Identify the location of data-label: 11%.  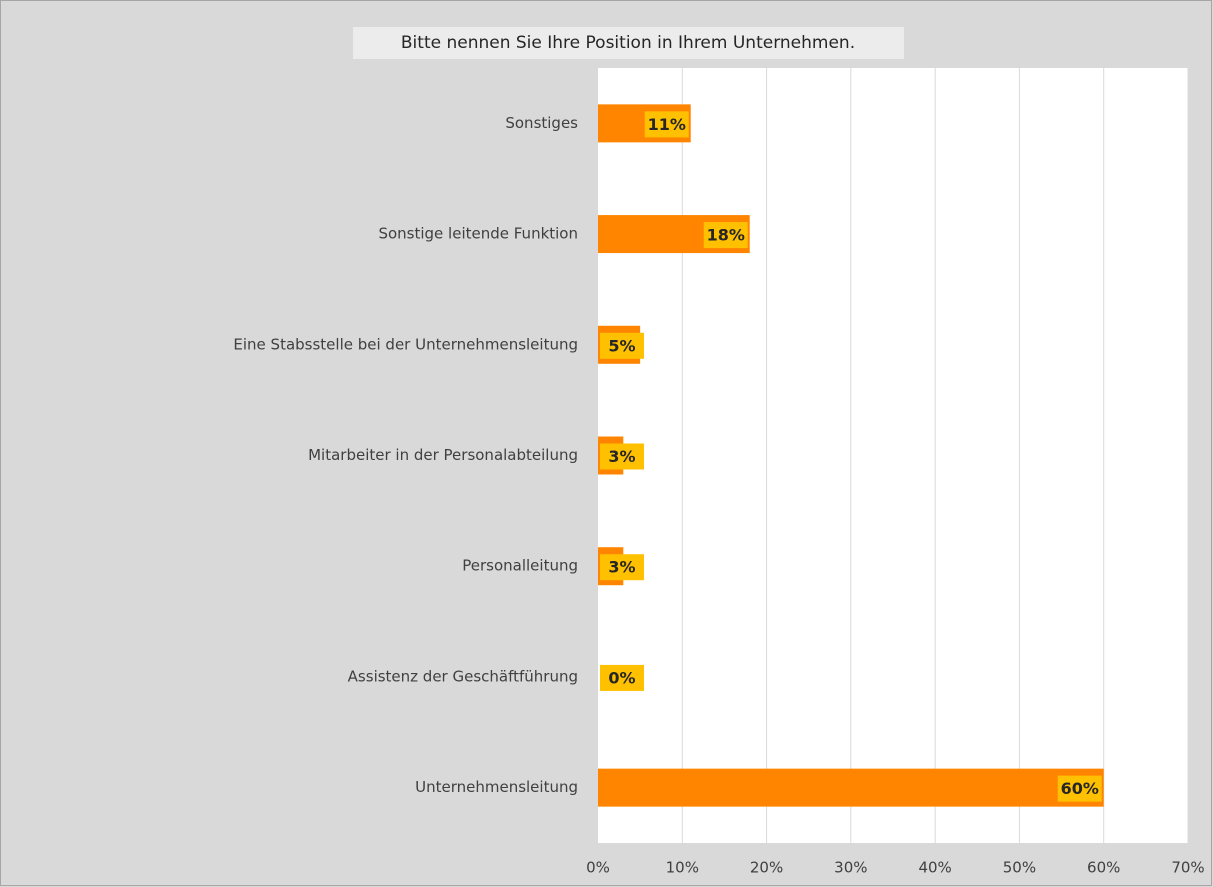
(667, 124).